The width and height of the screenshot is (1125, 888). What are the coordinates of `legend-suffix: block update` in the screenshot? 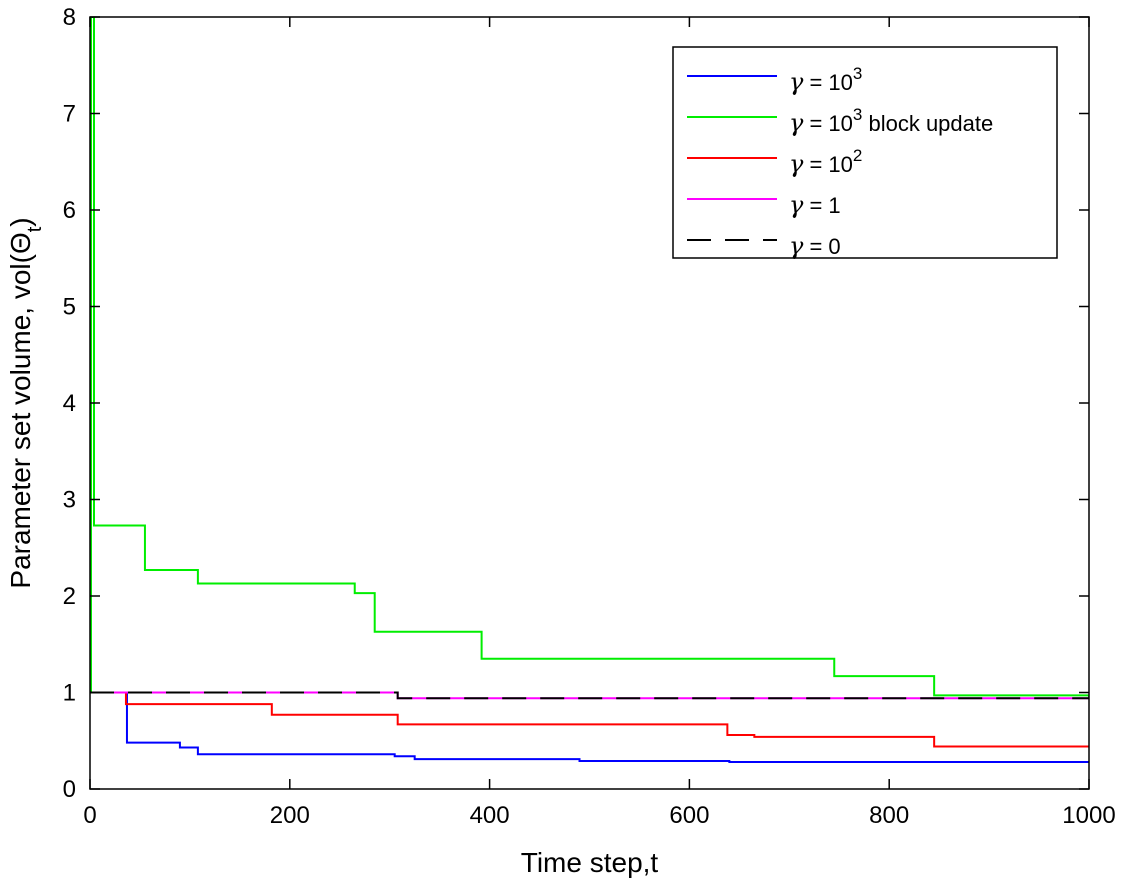 It's located at (927, 123).